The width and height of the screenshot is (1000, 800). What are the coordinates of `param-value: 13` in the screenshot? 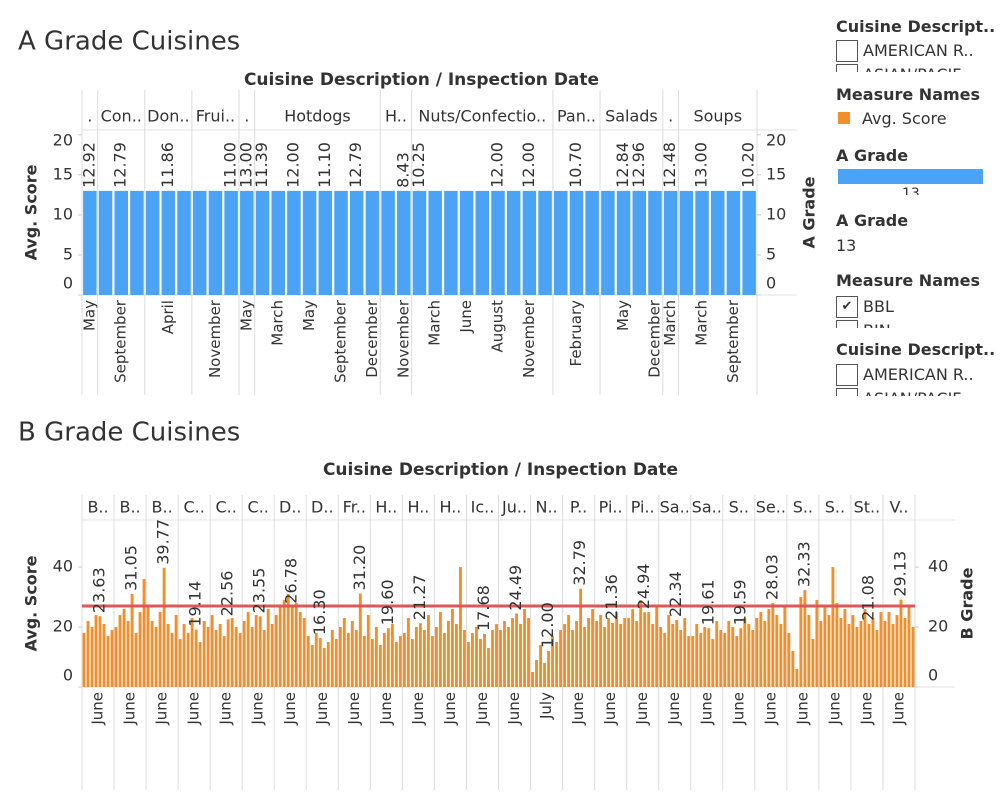 It's located at (846, 245).